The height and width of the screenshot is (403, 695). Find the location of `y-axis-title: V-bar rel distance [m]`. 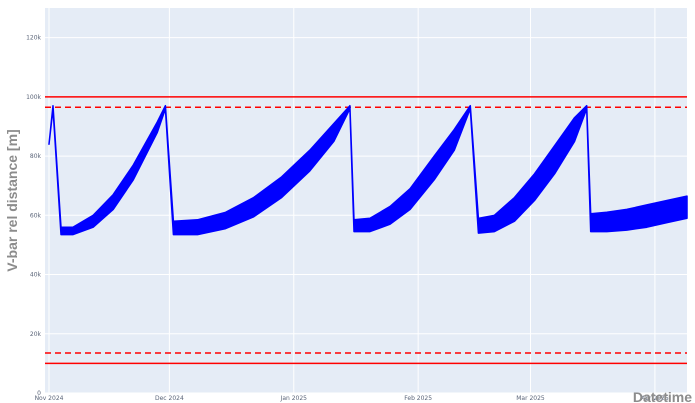

y-axis-title: V-bar rel distance [m] is located at coordinates (12, 200).